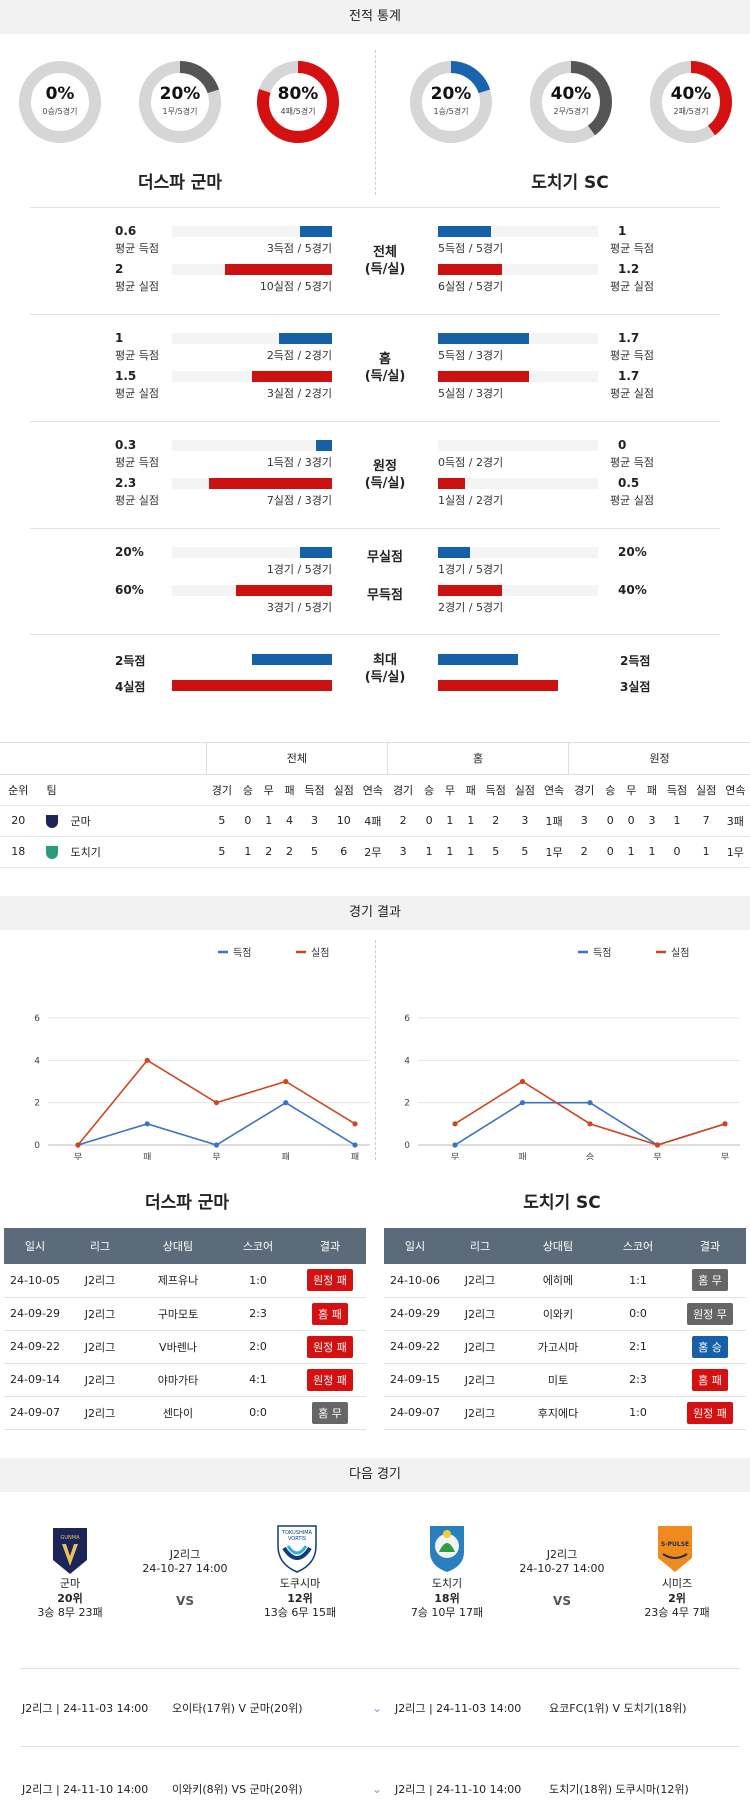 This screenshot has height=1810, width=750. What do you see at coordinates (498, 685) in the screenshot?
I see `away-max-bar` at bounding box center [498, 685].